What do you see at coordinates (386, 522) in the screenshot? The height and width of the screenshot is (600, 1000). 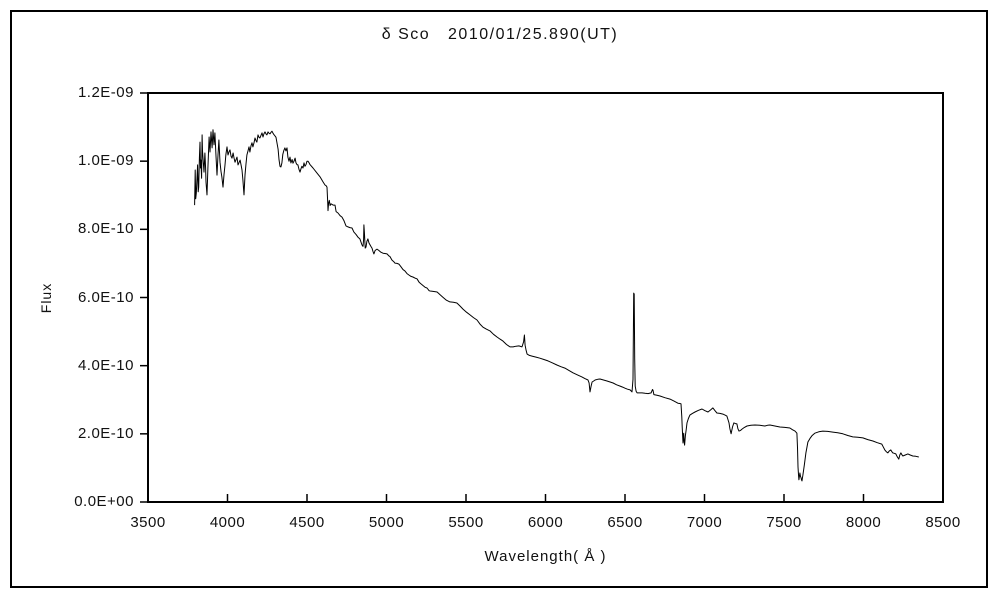 I see `x-tick-label: 5000` at bounding box center [386, 522].